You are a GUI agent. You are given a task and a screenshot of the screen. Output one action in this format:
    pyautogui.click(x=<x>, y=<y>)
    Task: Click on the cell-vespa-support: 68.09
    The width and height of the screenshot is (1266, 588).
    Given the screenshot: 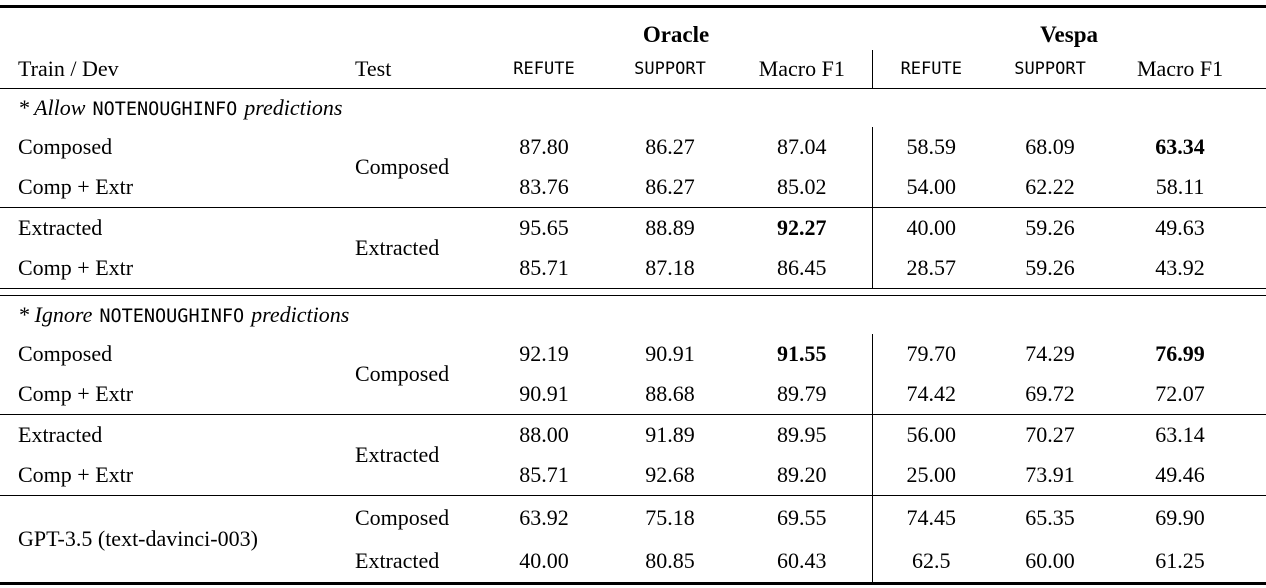 What is the action you would take?
    pyautogui.click(x=1050, y=146)
    